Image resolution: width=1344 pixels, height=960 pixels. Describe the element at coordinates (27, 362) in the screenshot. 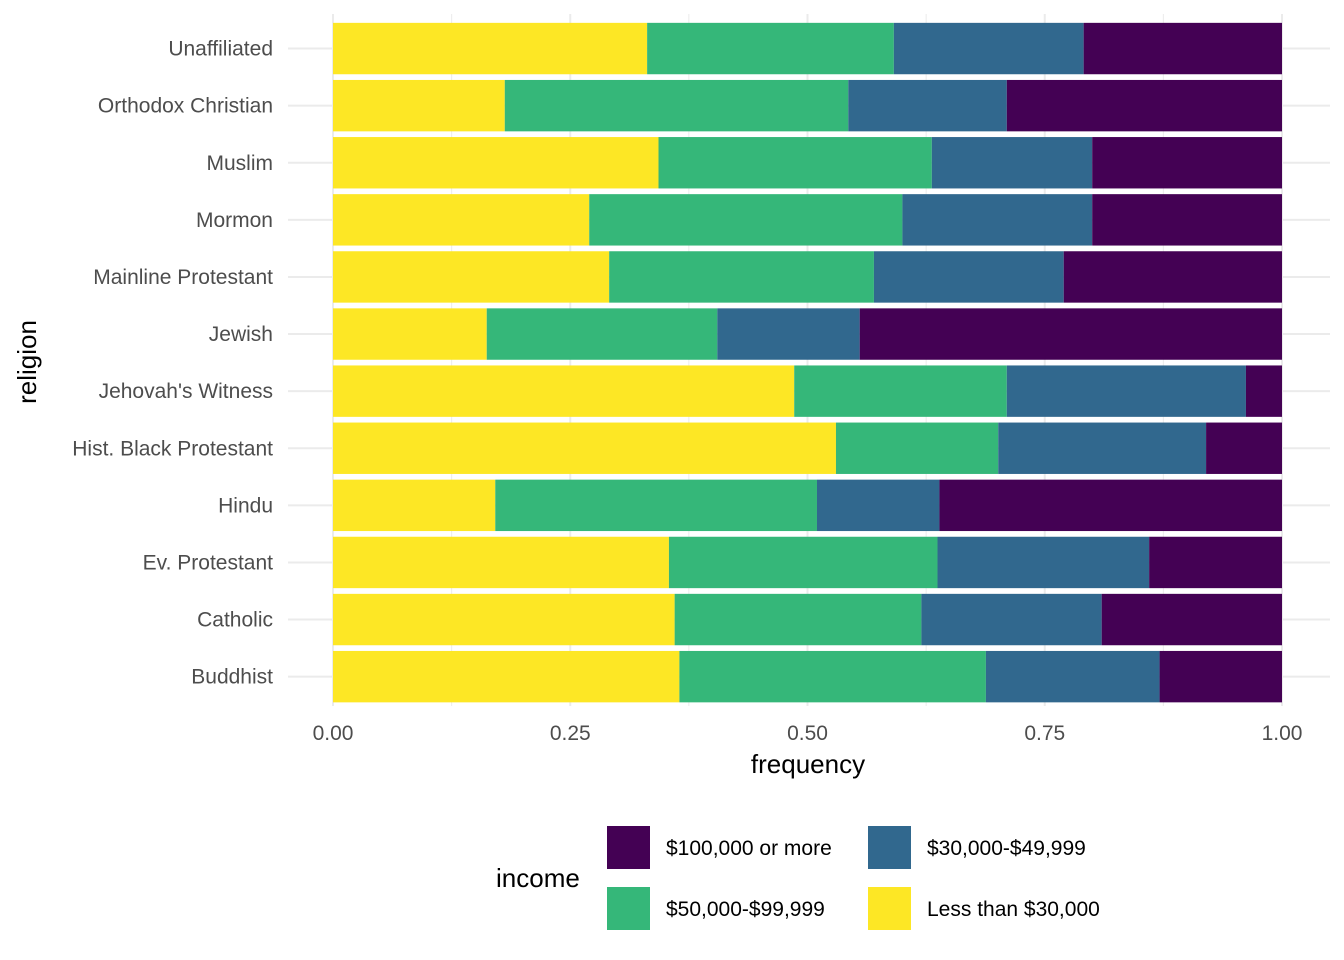

I see `y-axis-title: religion` at that location.